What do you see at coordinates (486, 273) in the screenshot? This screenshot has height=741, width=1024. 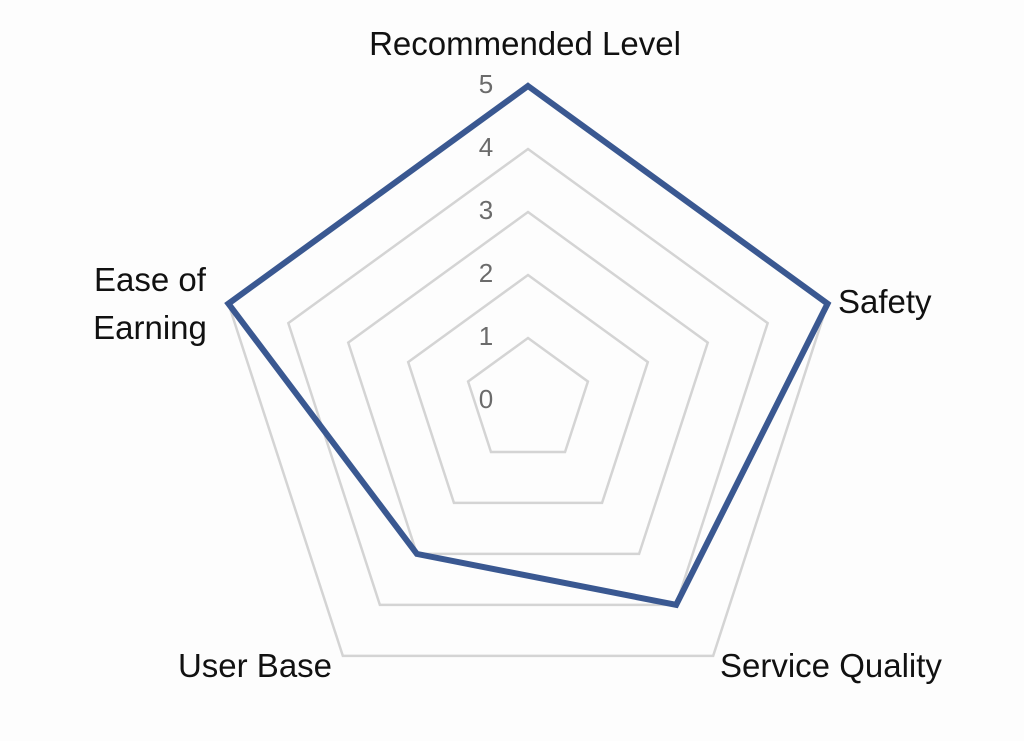 I see `r-tick-label: 2` at bounding box center [486, 273].